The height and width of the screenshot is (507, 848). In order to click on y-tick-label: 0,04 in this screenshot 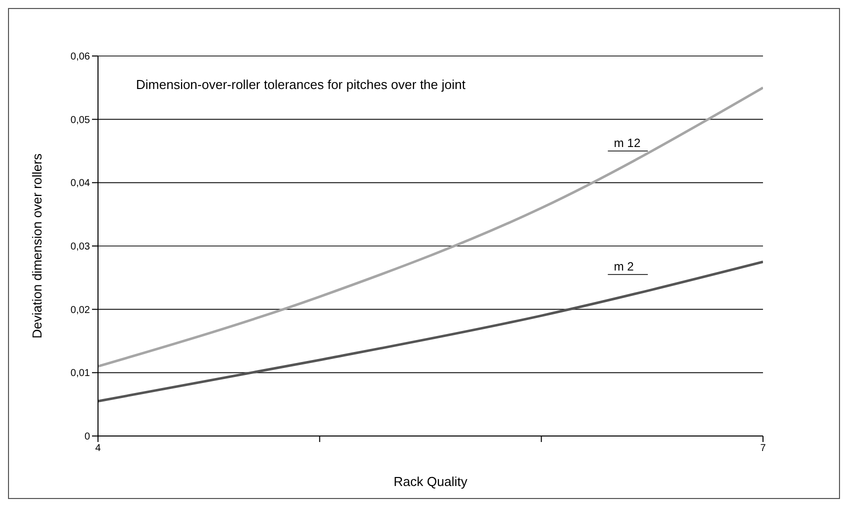, I will do `click(80, 184)`.